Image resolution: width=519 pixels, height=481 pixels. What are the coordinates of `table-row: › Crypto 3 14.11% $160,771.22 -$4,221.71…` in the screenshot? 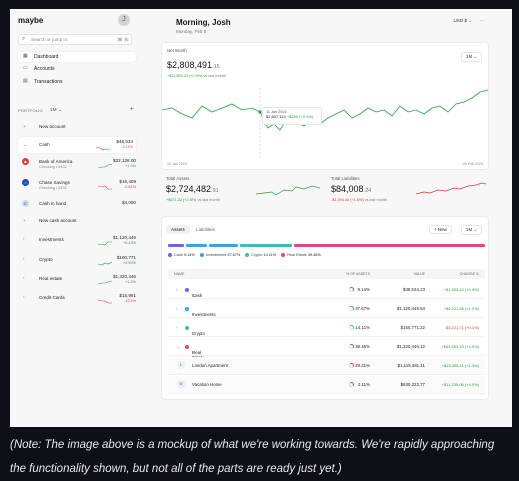 It's located at (326, 328).